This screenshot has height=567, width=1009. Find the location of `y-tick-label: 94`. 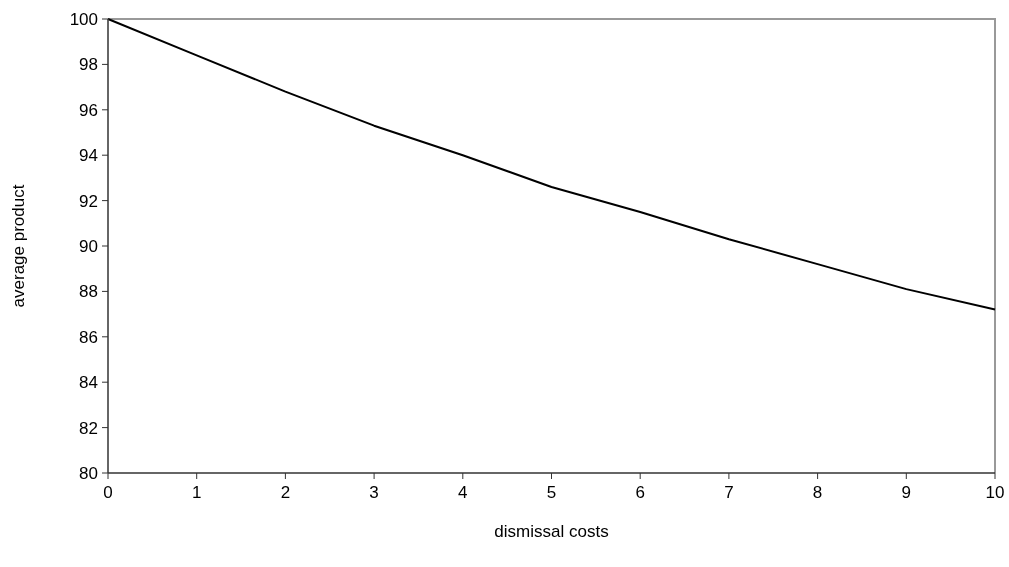

y-tick-label: 94 is located at coordinates (88, 156).